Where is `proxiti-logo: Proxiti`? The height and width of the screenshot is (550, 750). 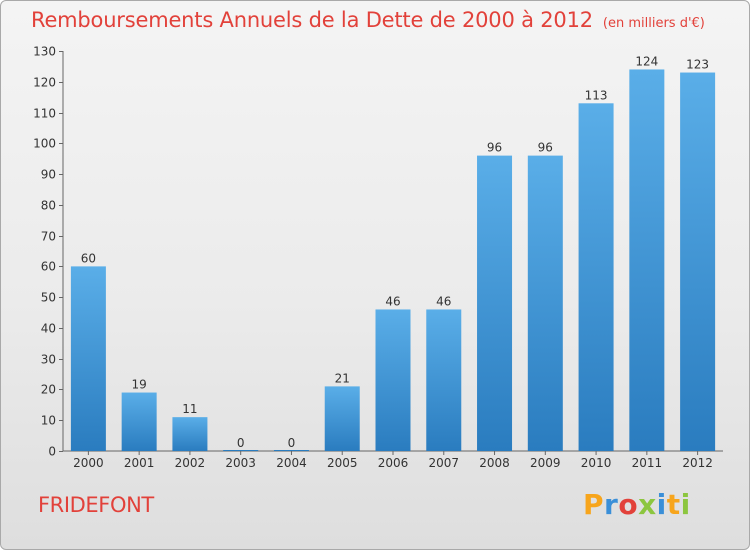
proxiti-logo: Proxiti is located at coordinates (637, 504).